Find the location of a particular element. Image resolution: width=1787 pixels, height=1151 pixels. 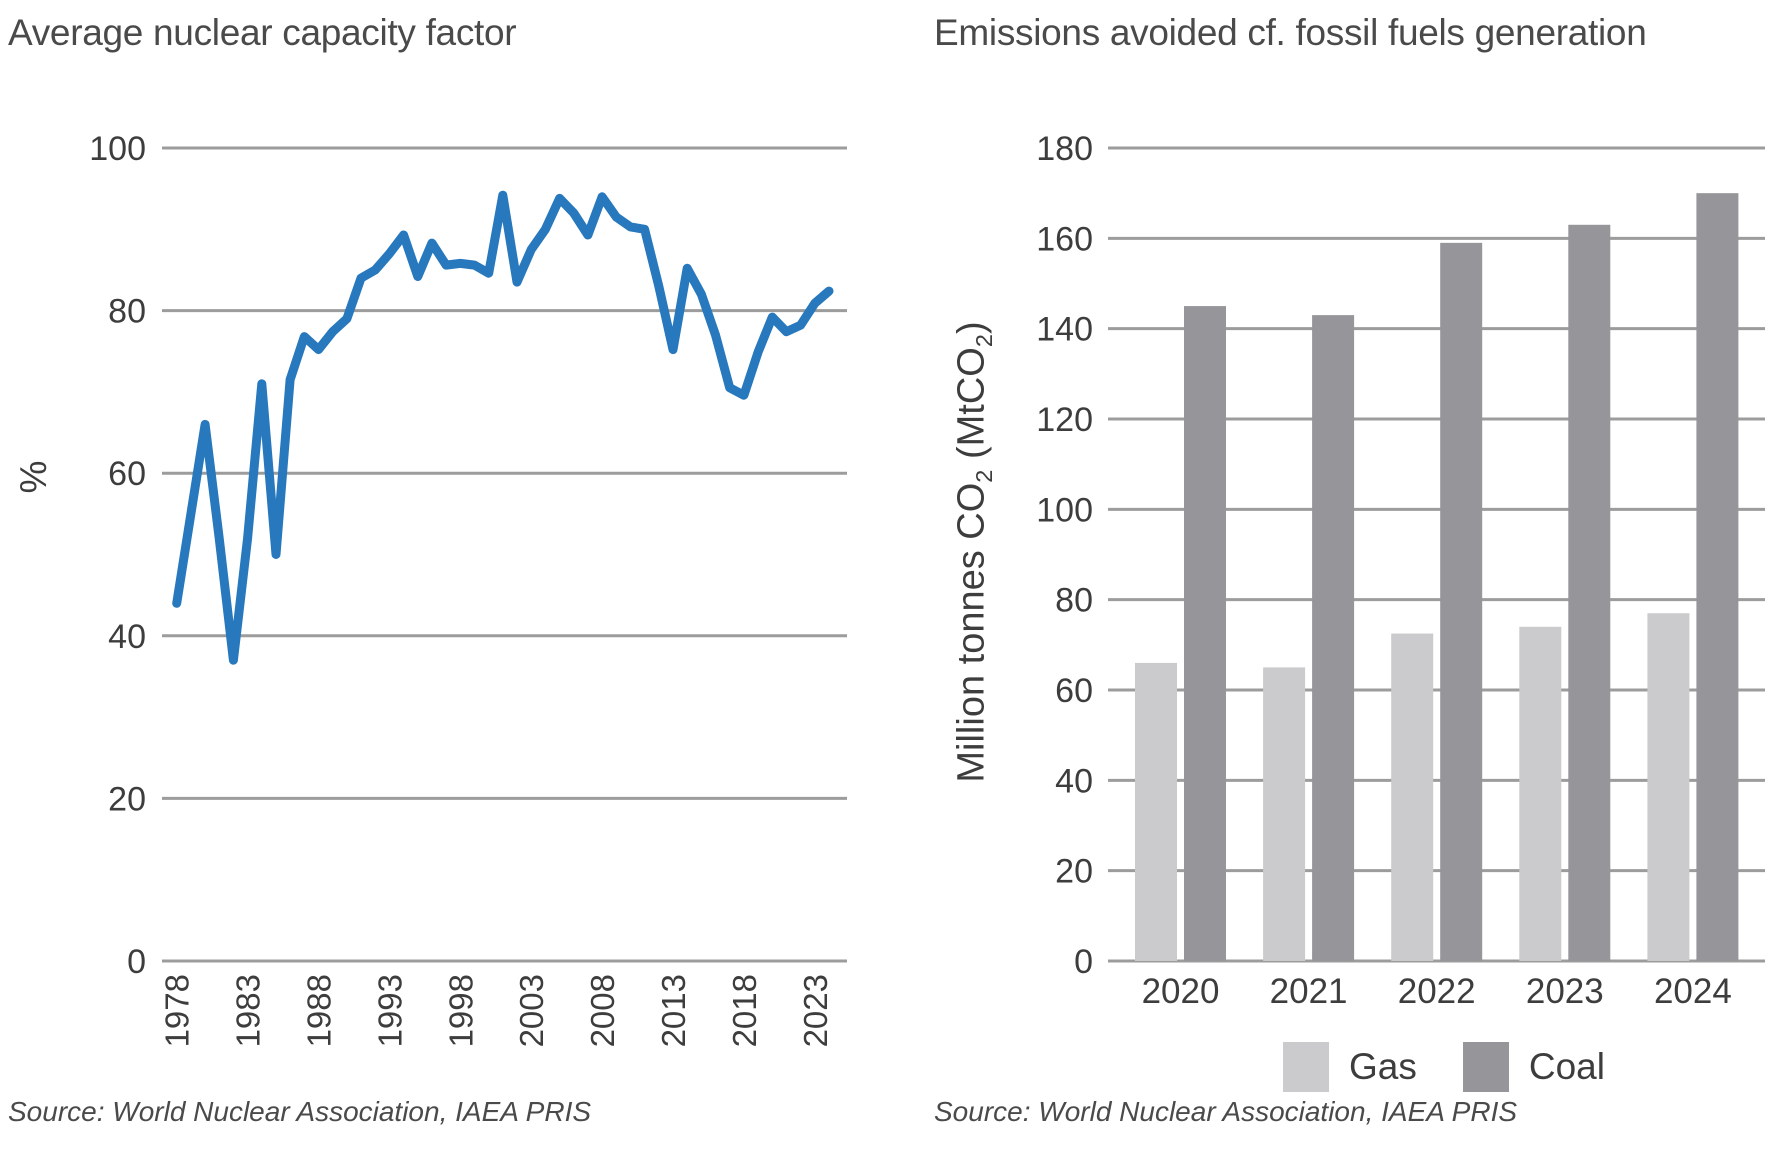

capacity-y-tick-label: 80 is located at coordinates (127, 312).